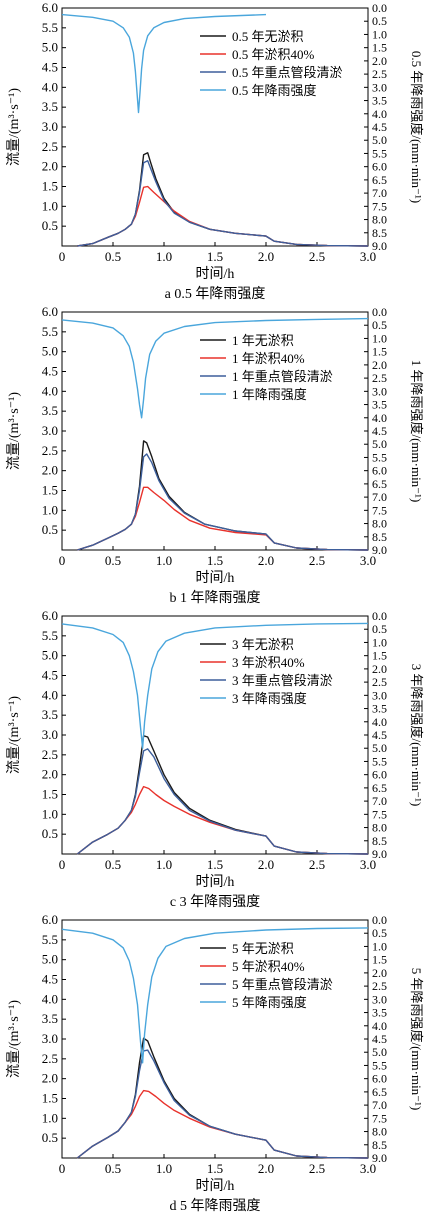 The height and width of the screenshot is (1226, 425). I want to click on legend-label: 0.5 年无淤积, so click(268, 36).